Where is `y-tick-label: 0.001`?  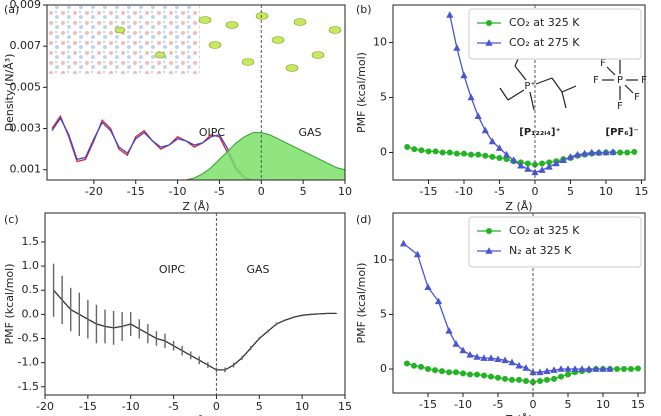 y-tick-label: 0.001 is located at coordinates (26, 169).